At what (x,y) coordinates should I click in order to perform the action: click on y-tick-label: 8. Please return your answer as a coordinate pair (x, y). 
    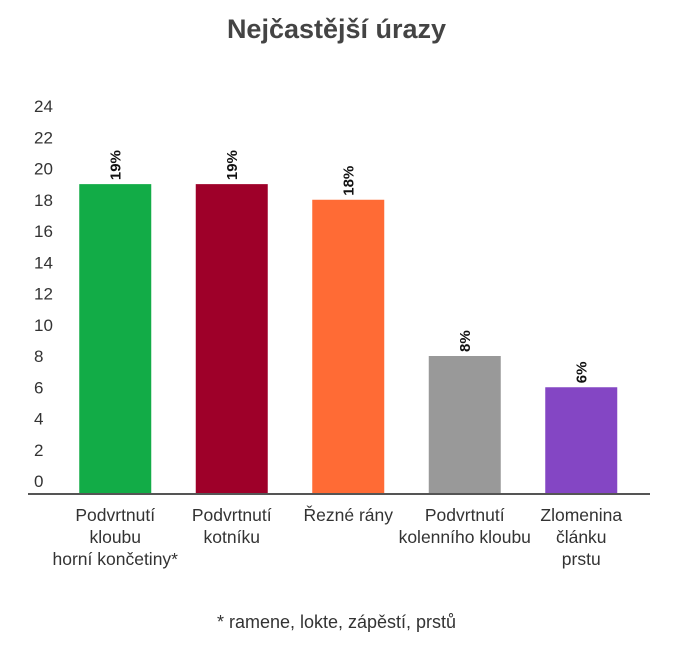
    Looking at the image, I should click on (38, 356).